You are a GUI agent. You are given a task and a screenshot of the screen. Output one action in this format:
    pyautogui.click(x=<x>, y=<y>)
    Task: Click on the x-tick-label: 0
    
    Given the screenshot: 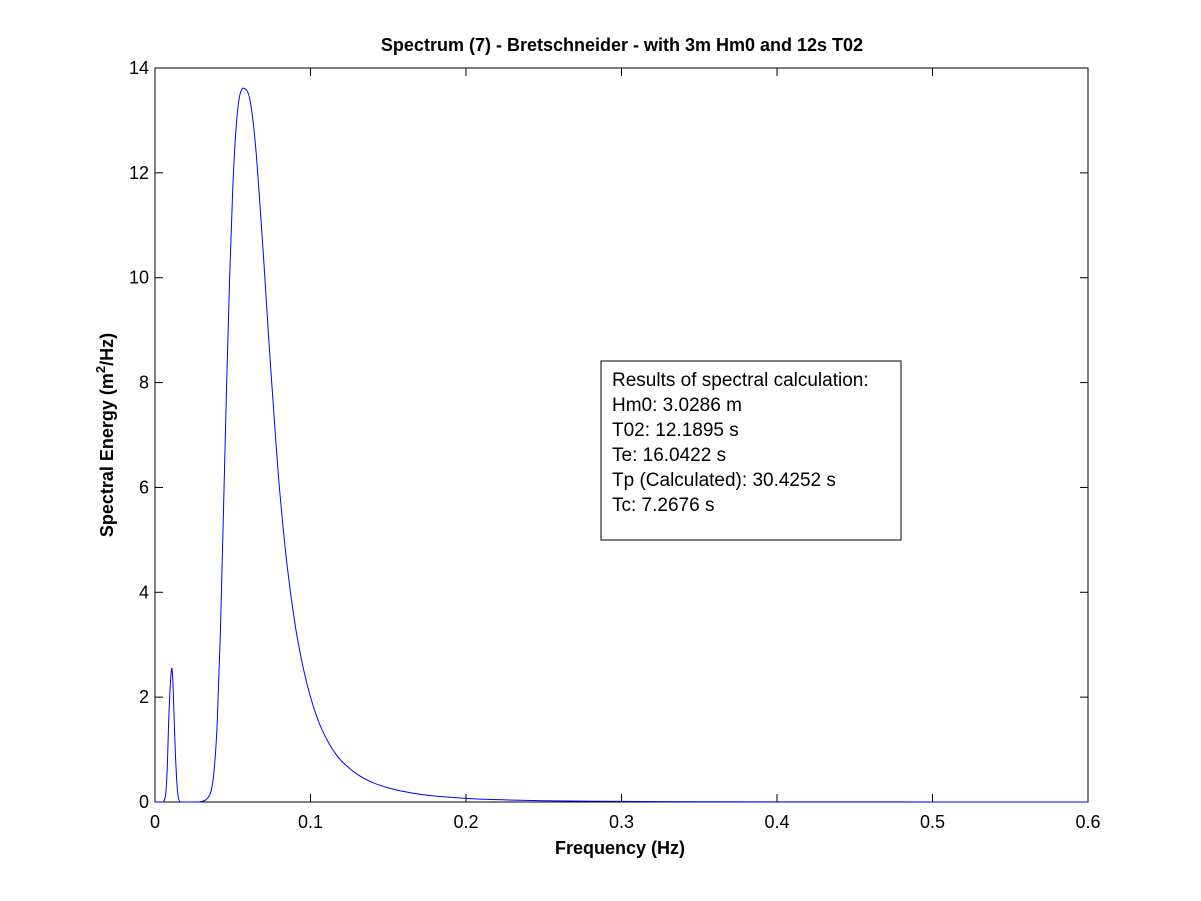 What is the action you would take?
    pyautogui.click(x=155, y=822)
    